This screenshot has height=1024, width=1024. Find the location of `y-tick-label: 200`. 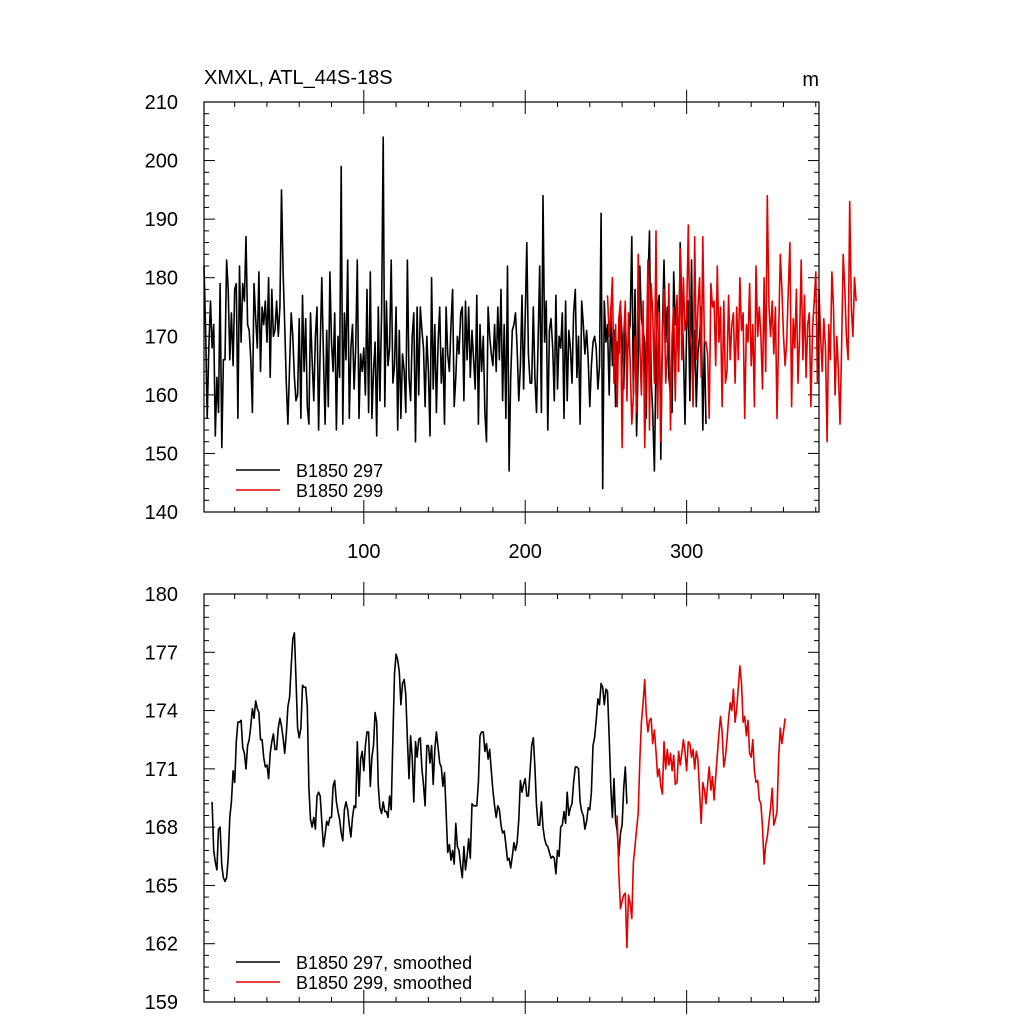

y-tick-label: 200 is located at coordinates (161, 162).